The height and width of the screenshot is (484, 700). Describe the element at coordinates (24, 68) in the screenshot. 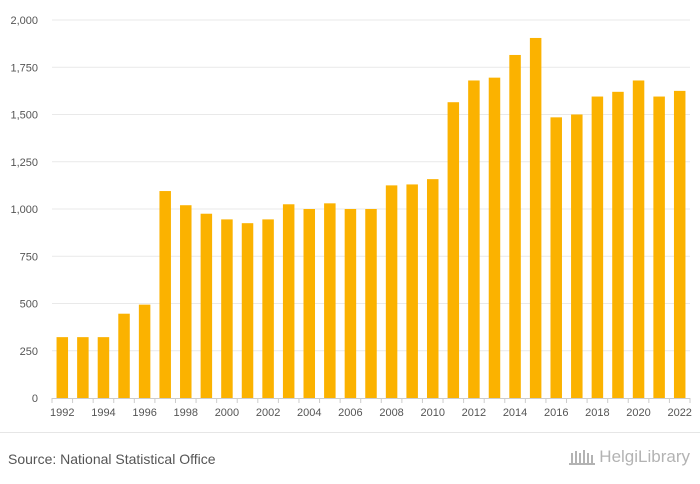

I see `y-tick-label: 1,750` at that location.